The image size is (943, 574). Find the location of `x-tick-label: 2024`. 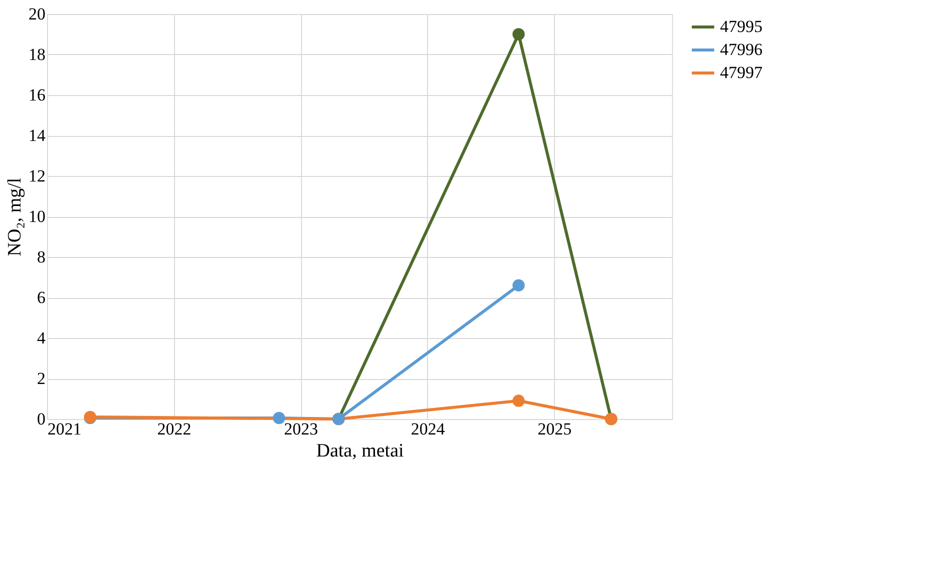

x-tick-label: 2024 is located at coordinates (428, 429).